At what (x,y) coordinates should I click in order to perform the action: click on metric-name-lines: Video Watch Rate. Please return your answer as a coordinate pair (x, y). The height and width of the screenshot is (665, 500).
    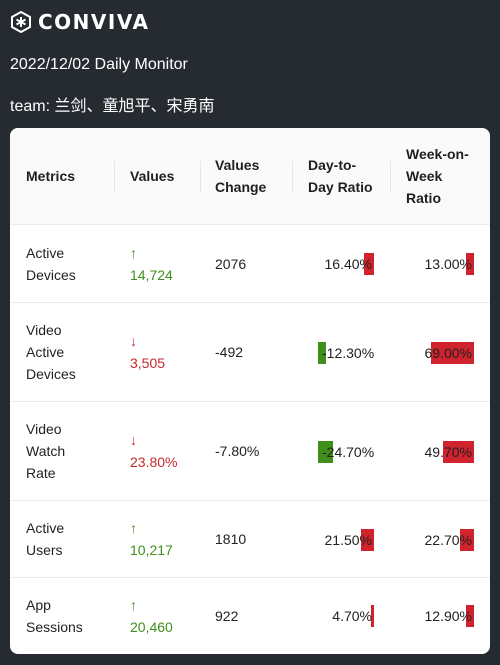
    Looking at the image, I should click on (45, 451).